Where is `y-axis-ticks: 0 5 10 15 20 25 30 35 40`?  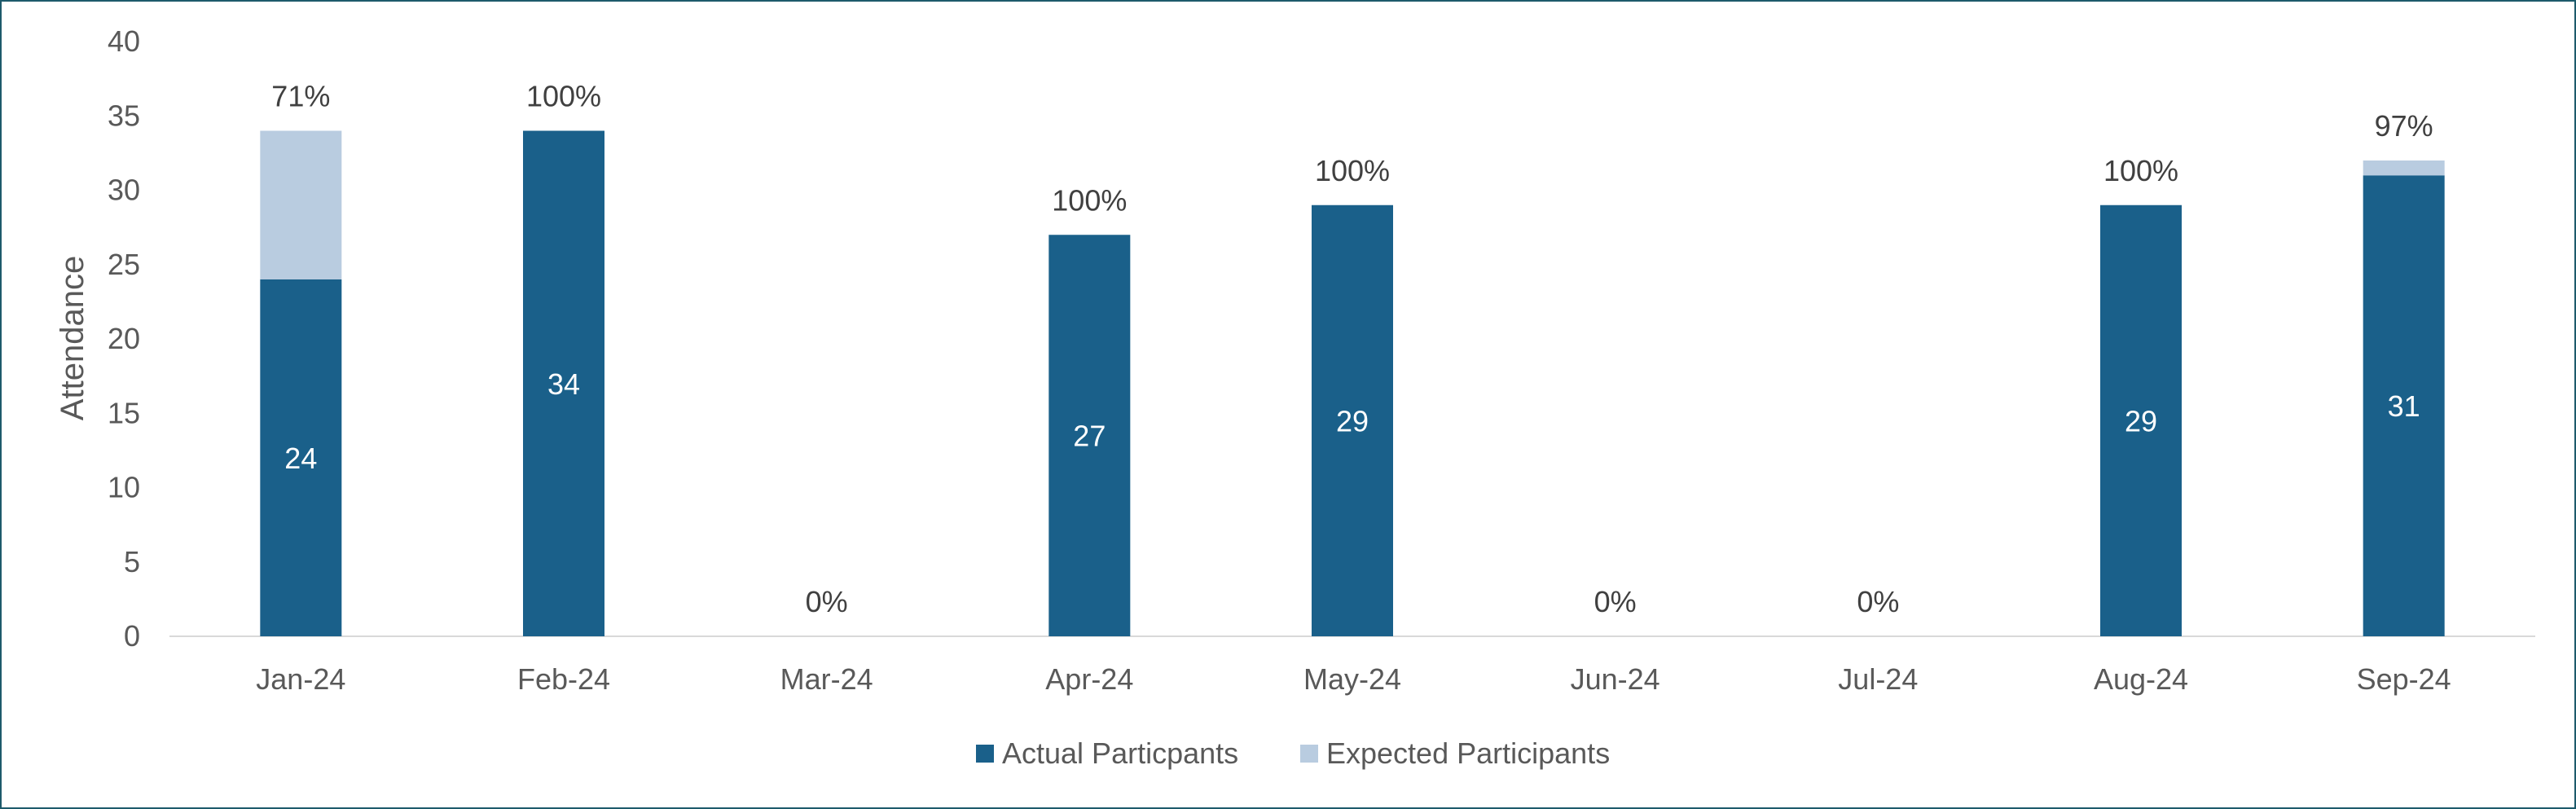
y-axis-ticks: 0 5 10 15 20 25 30 35 40 is located at coordinates (124, 338).